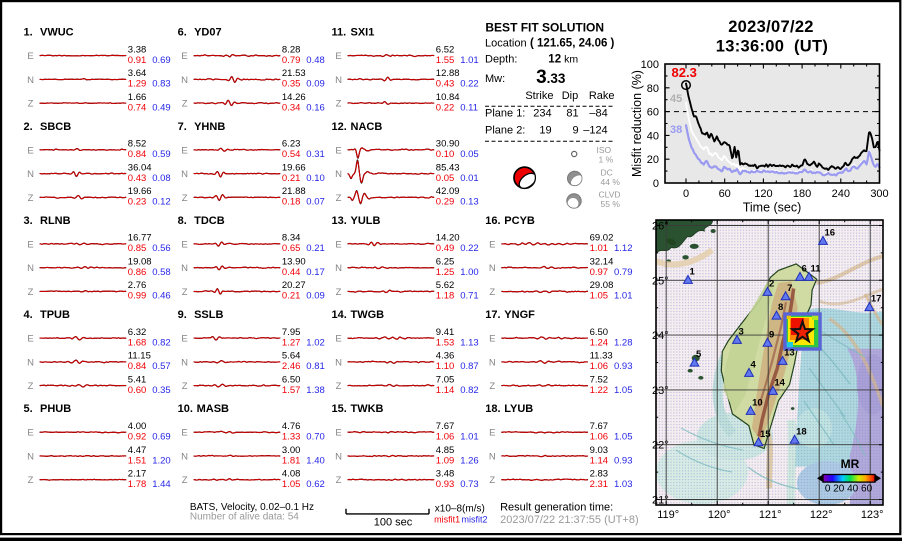 Image resolution: width=902 pixels, height=541 pixels. Describe the element at coordinates (161, 460) in the screenshot. I see `svg-text: 1.20` at that location.